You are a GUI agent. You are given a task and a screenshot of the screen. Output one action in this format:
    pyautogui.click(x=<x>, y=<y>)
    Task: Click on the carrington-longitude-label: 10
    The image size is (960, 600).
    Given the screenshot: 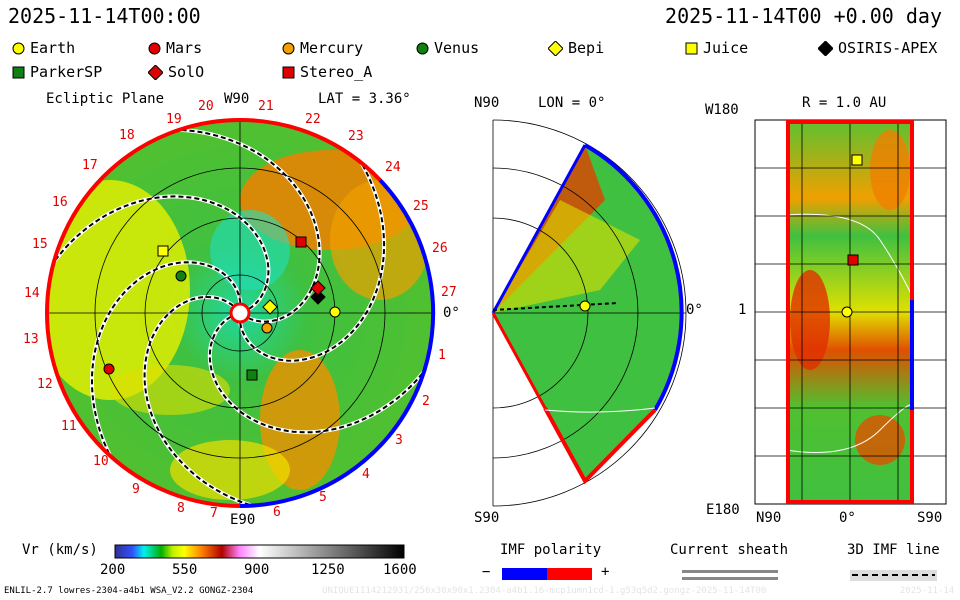 What is the action you would take?
    pyautogui.click(x=101, y=461)
    